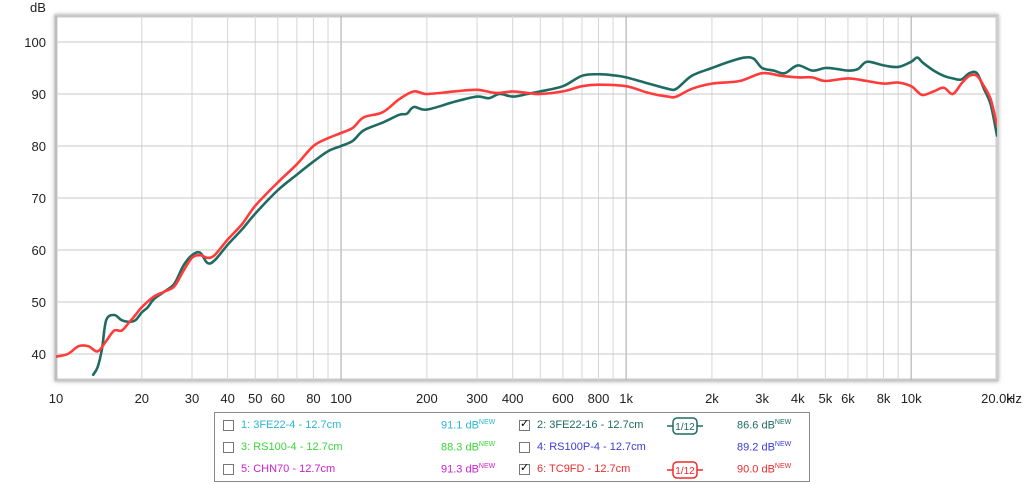 This screenshot has width=1024, height=485. I want to click on x-tick-label: 2k, so click(712, 398).